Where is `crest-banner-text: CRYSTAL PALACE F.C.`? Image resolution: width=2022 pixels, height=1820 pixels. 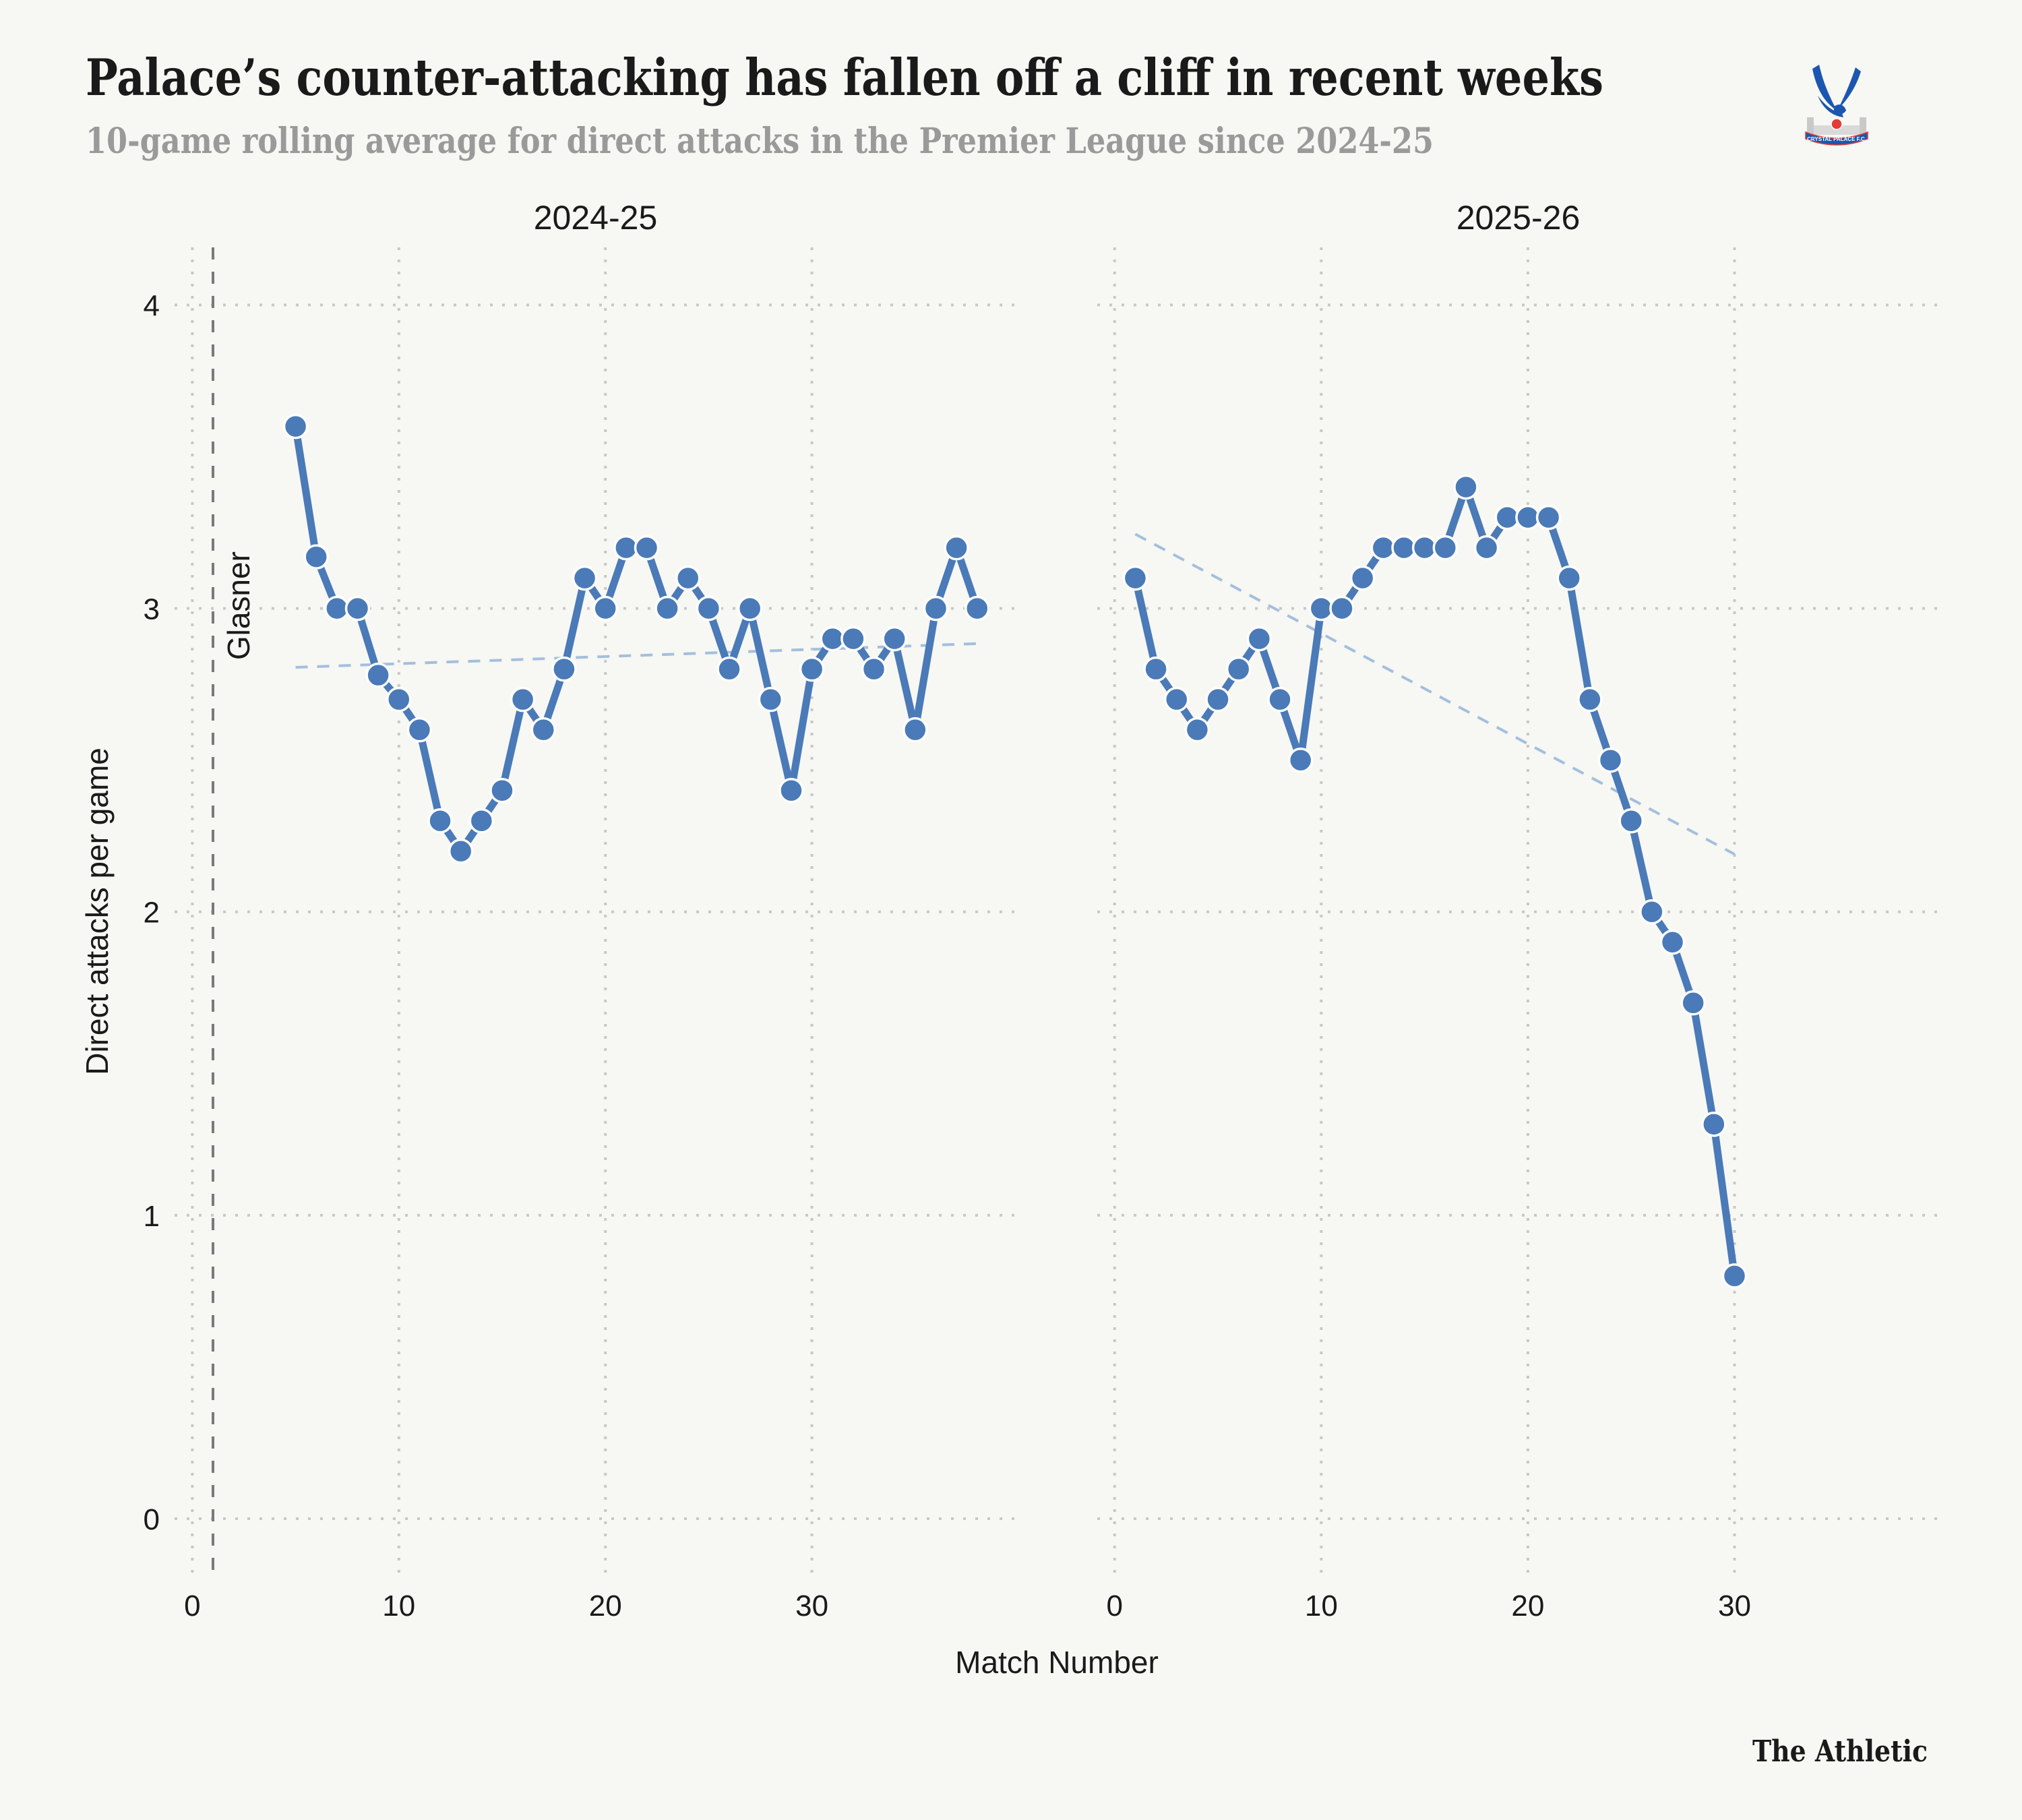
crest-banner-text: CRYSTAL PALACE F.C. is located at coordinates (1836, 139).